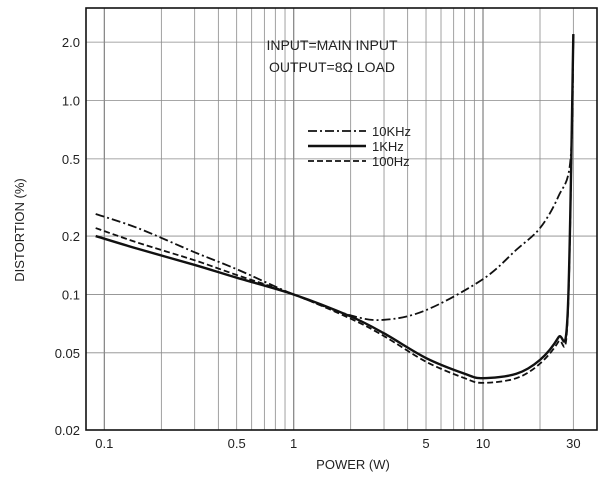 Image resolution: width=611 pixels, height=479 pixels. I want to click on x-axis-label: POWER (W), so click(353, 464).